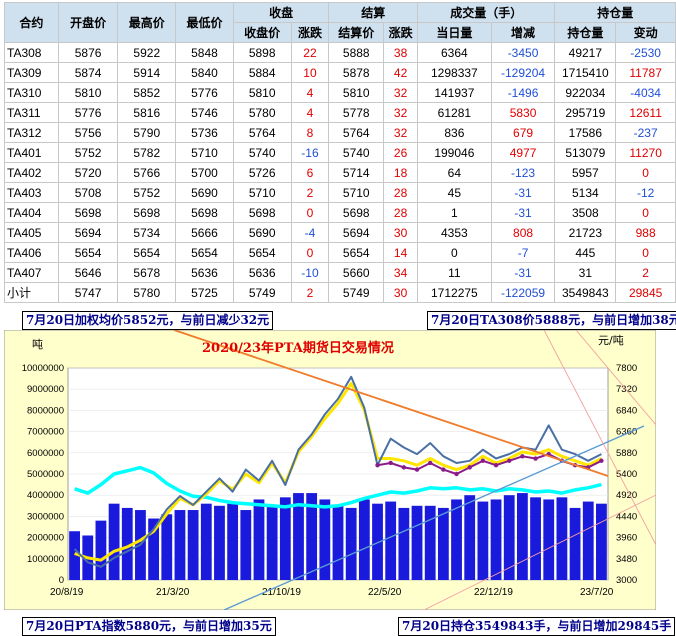  I want to click on table-cell: 49217, so click(585, 52).